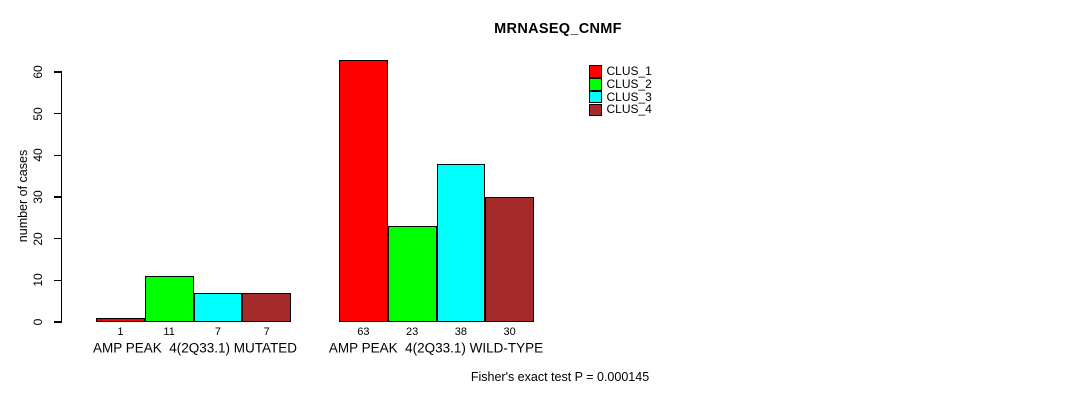  I want to click on legend-item-clus_3: CLUS_3, so click(620, 96).